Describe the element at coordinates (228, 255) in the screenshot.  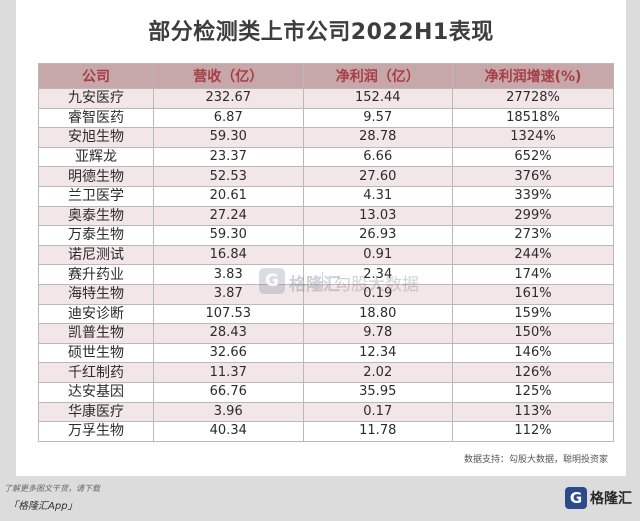
I see `cell-revenue: 16.84` at that location.